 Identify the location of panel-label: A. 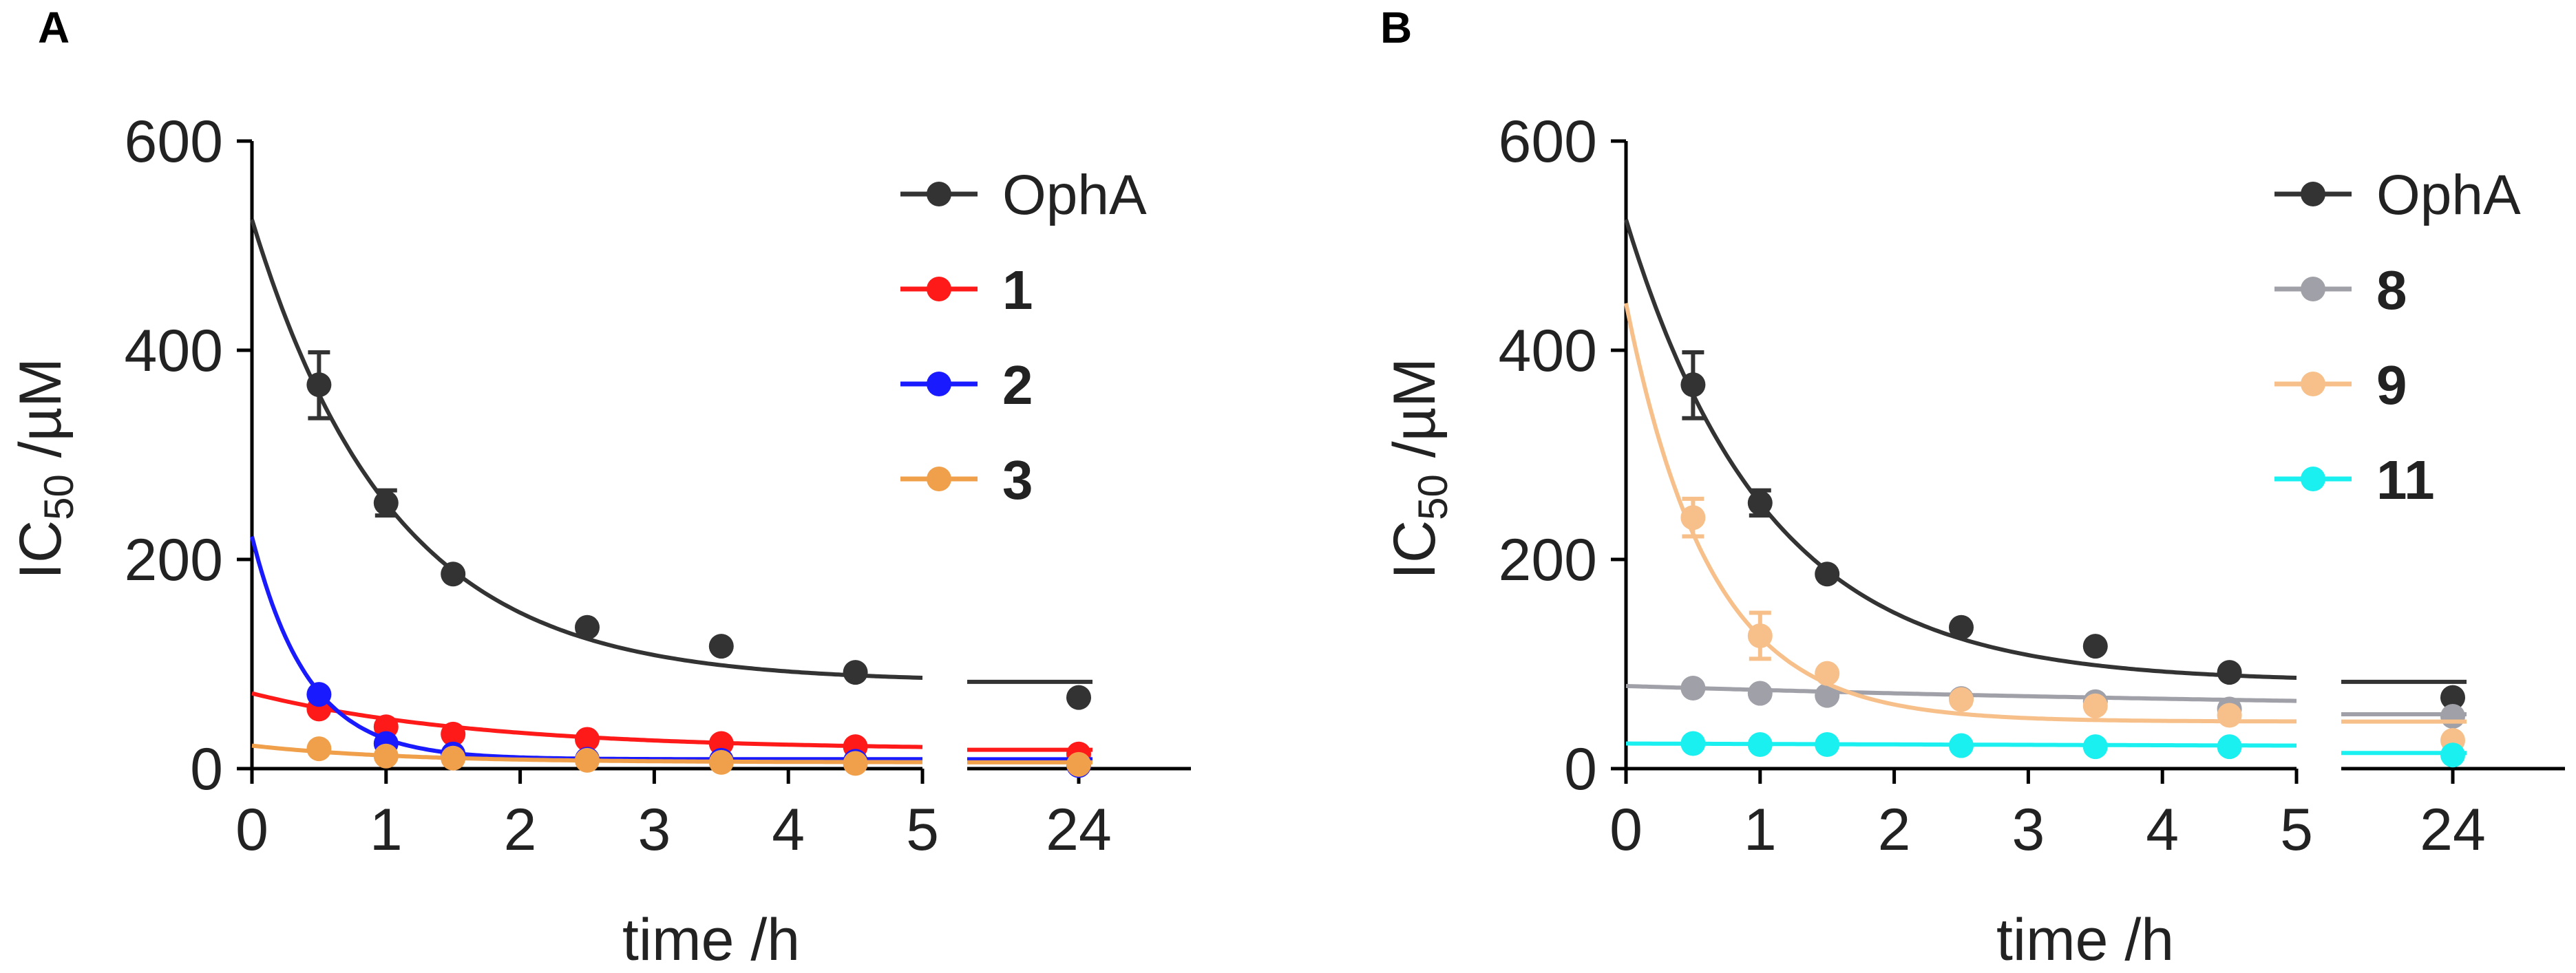
(54, 27).